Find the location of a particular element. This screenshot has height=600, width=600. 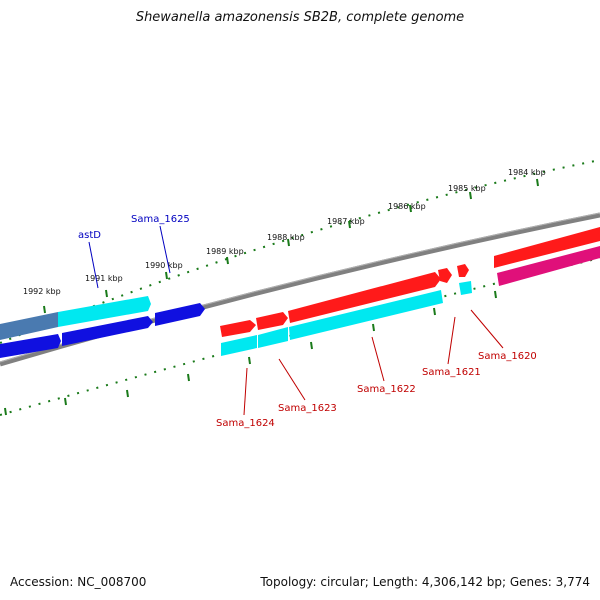

gene-label-sama-1625: Sama_1625 is located at coordinates (160, 219).